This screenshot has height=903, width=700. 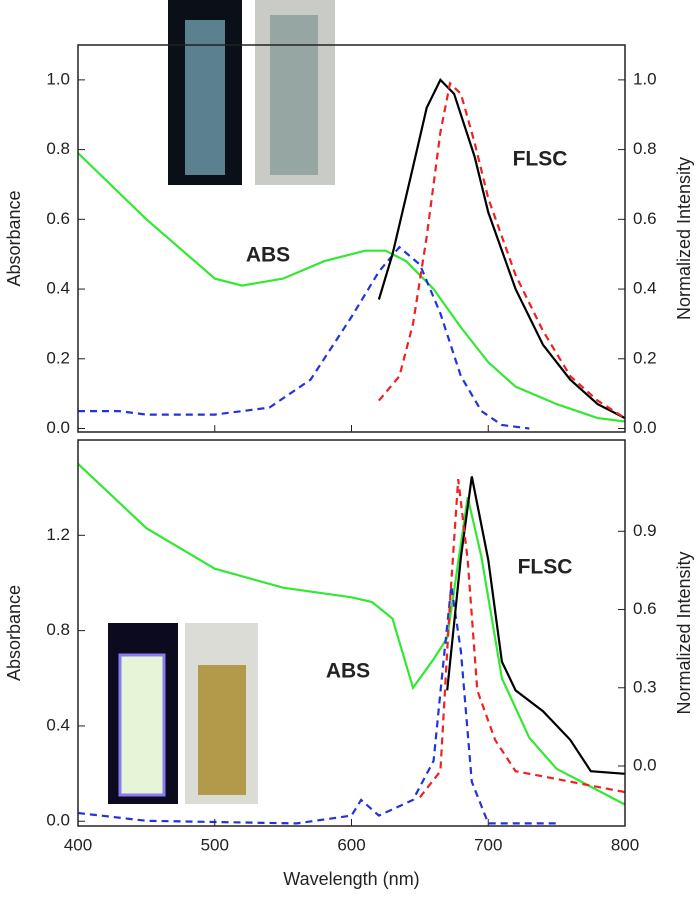 What do you see at coordinates (645, 288) in the screenshot?
I see `y2-tick-label: 0.4` at bounding box center [645, 288].